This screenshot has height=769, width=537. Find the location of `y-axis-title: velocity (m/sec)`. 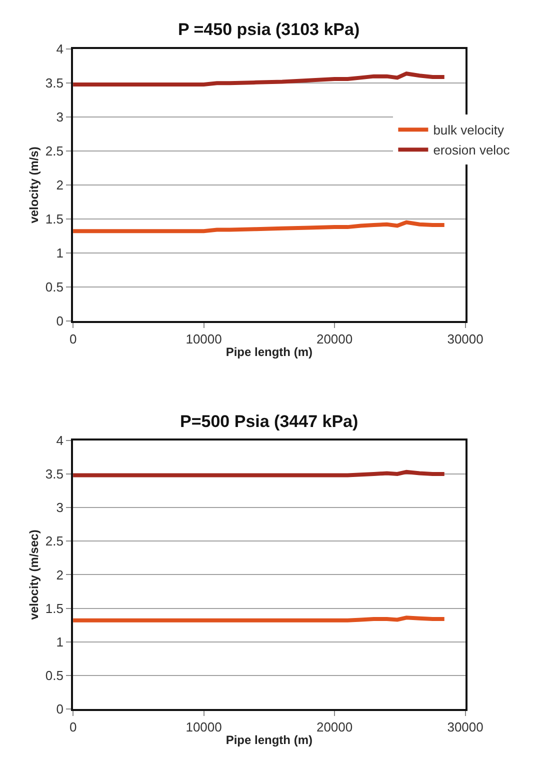

y-axis-title: velocity (m/sec) is located at coordinates (34, 575).